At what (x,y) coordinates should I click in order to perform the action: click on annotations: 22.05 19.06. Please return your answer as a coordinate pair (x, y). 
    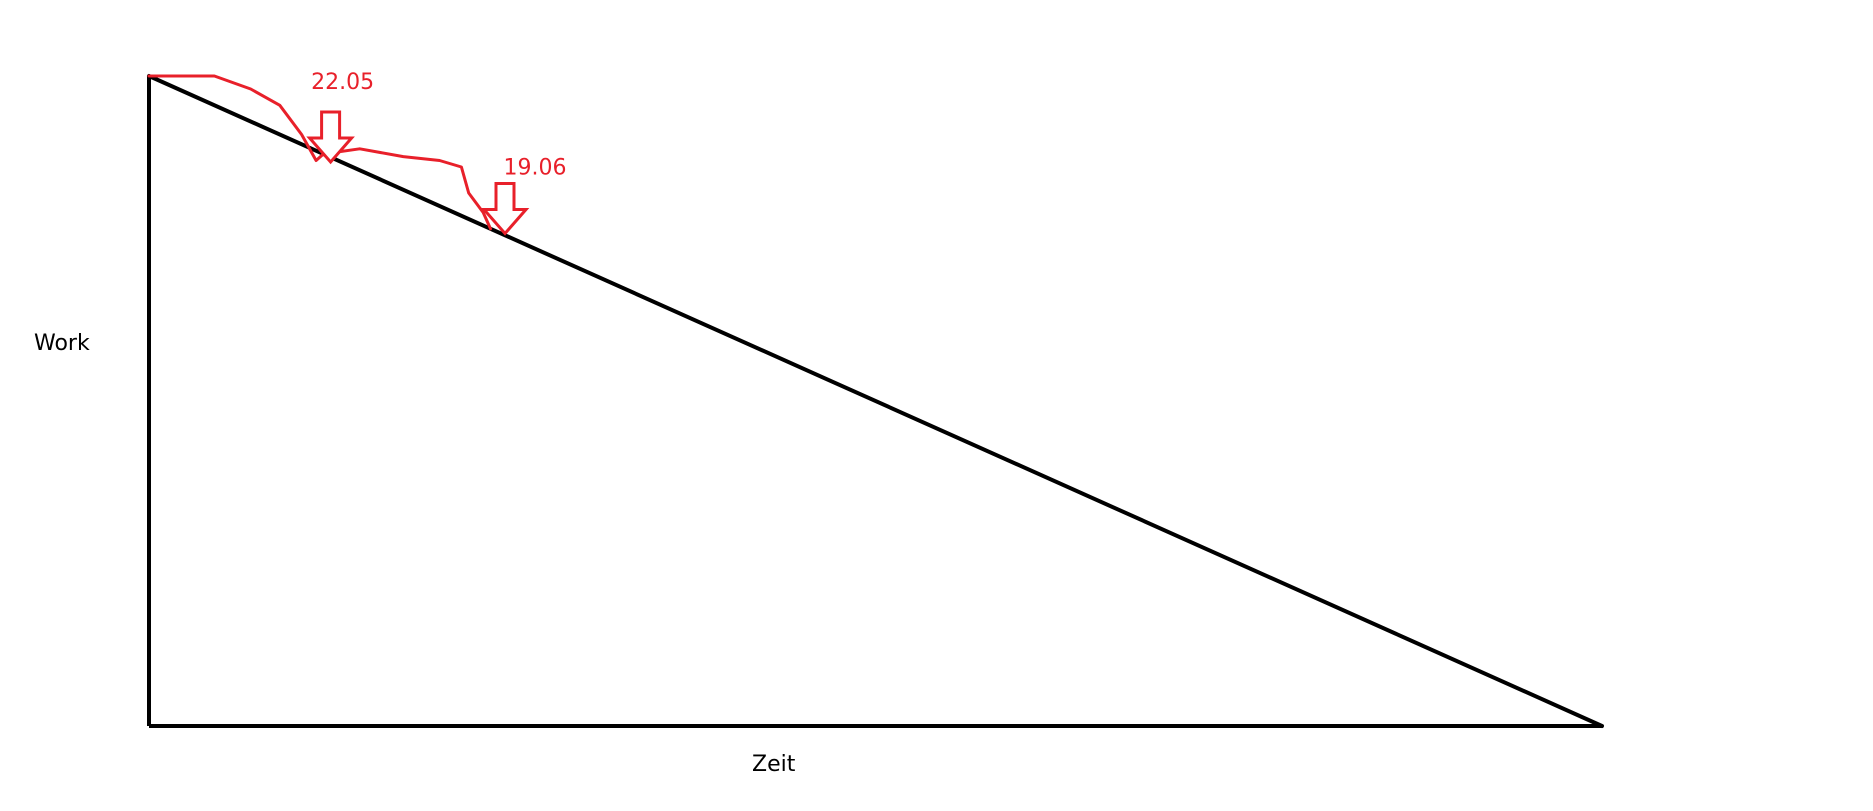
    Looking at the image, I should click on (436, 153).